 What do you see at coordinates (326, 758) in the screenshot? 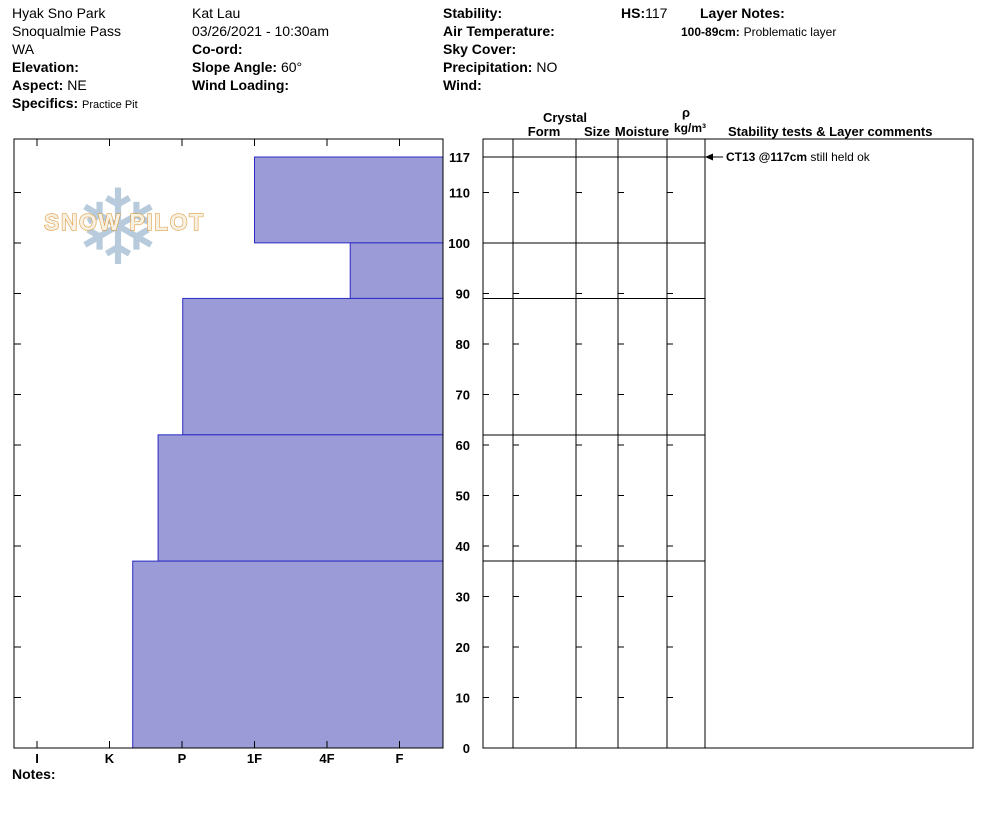
I see `hardness-axis-label: 4F` at bounding box center [326, 758].